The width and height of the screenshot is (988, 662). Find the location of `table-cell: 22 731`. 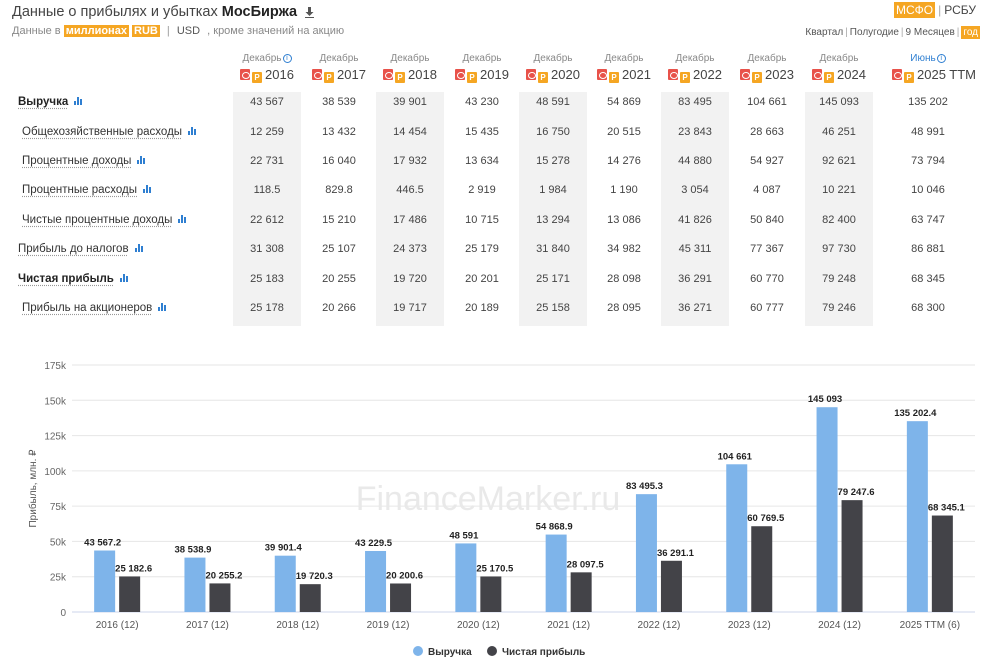

table-cell: 22 731 is located at coordinates (267, 161).